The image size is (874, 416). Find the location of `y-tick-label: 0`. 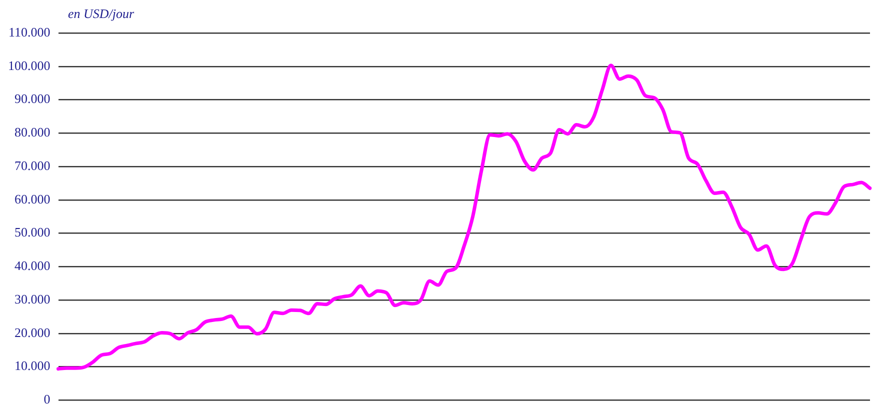

y-tick-label: 0 is located at coordinates (47, 399).